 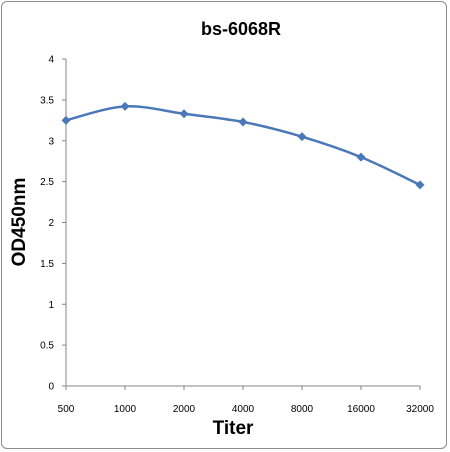 What do you see at coordinates (302, 409) in the screenshot?
I see `x-tick-label: 8000` at bounding box center [302, 409].